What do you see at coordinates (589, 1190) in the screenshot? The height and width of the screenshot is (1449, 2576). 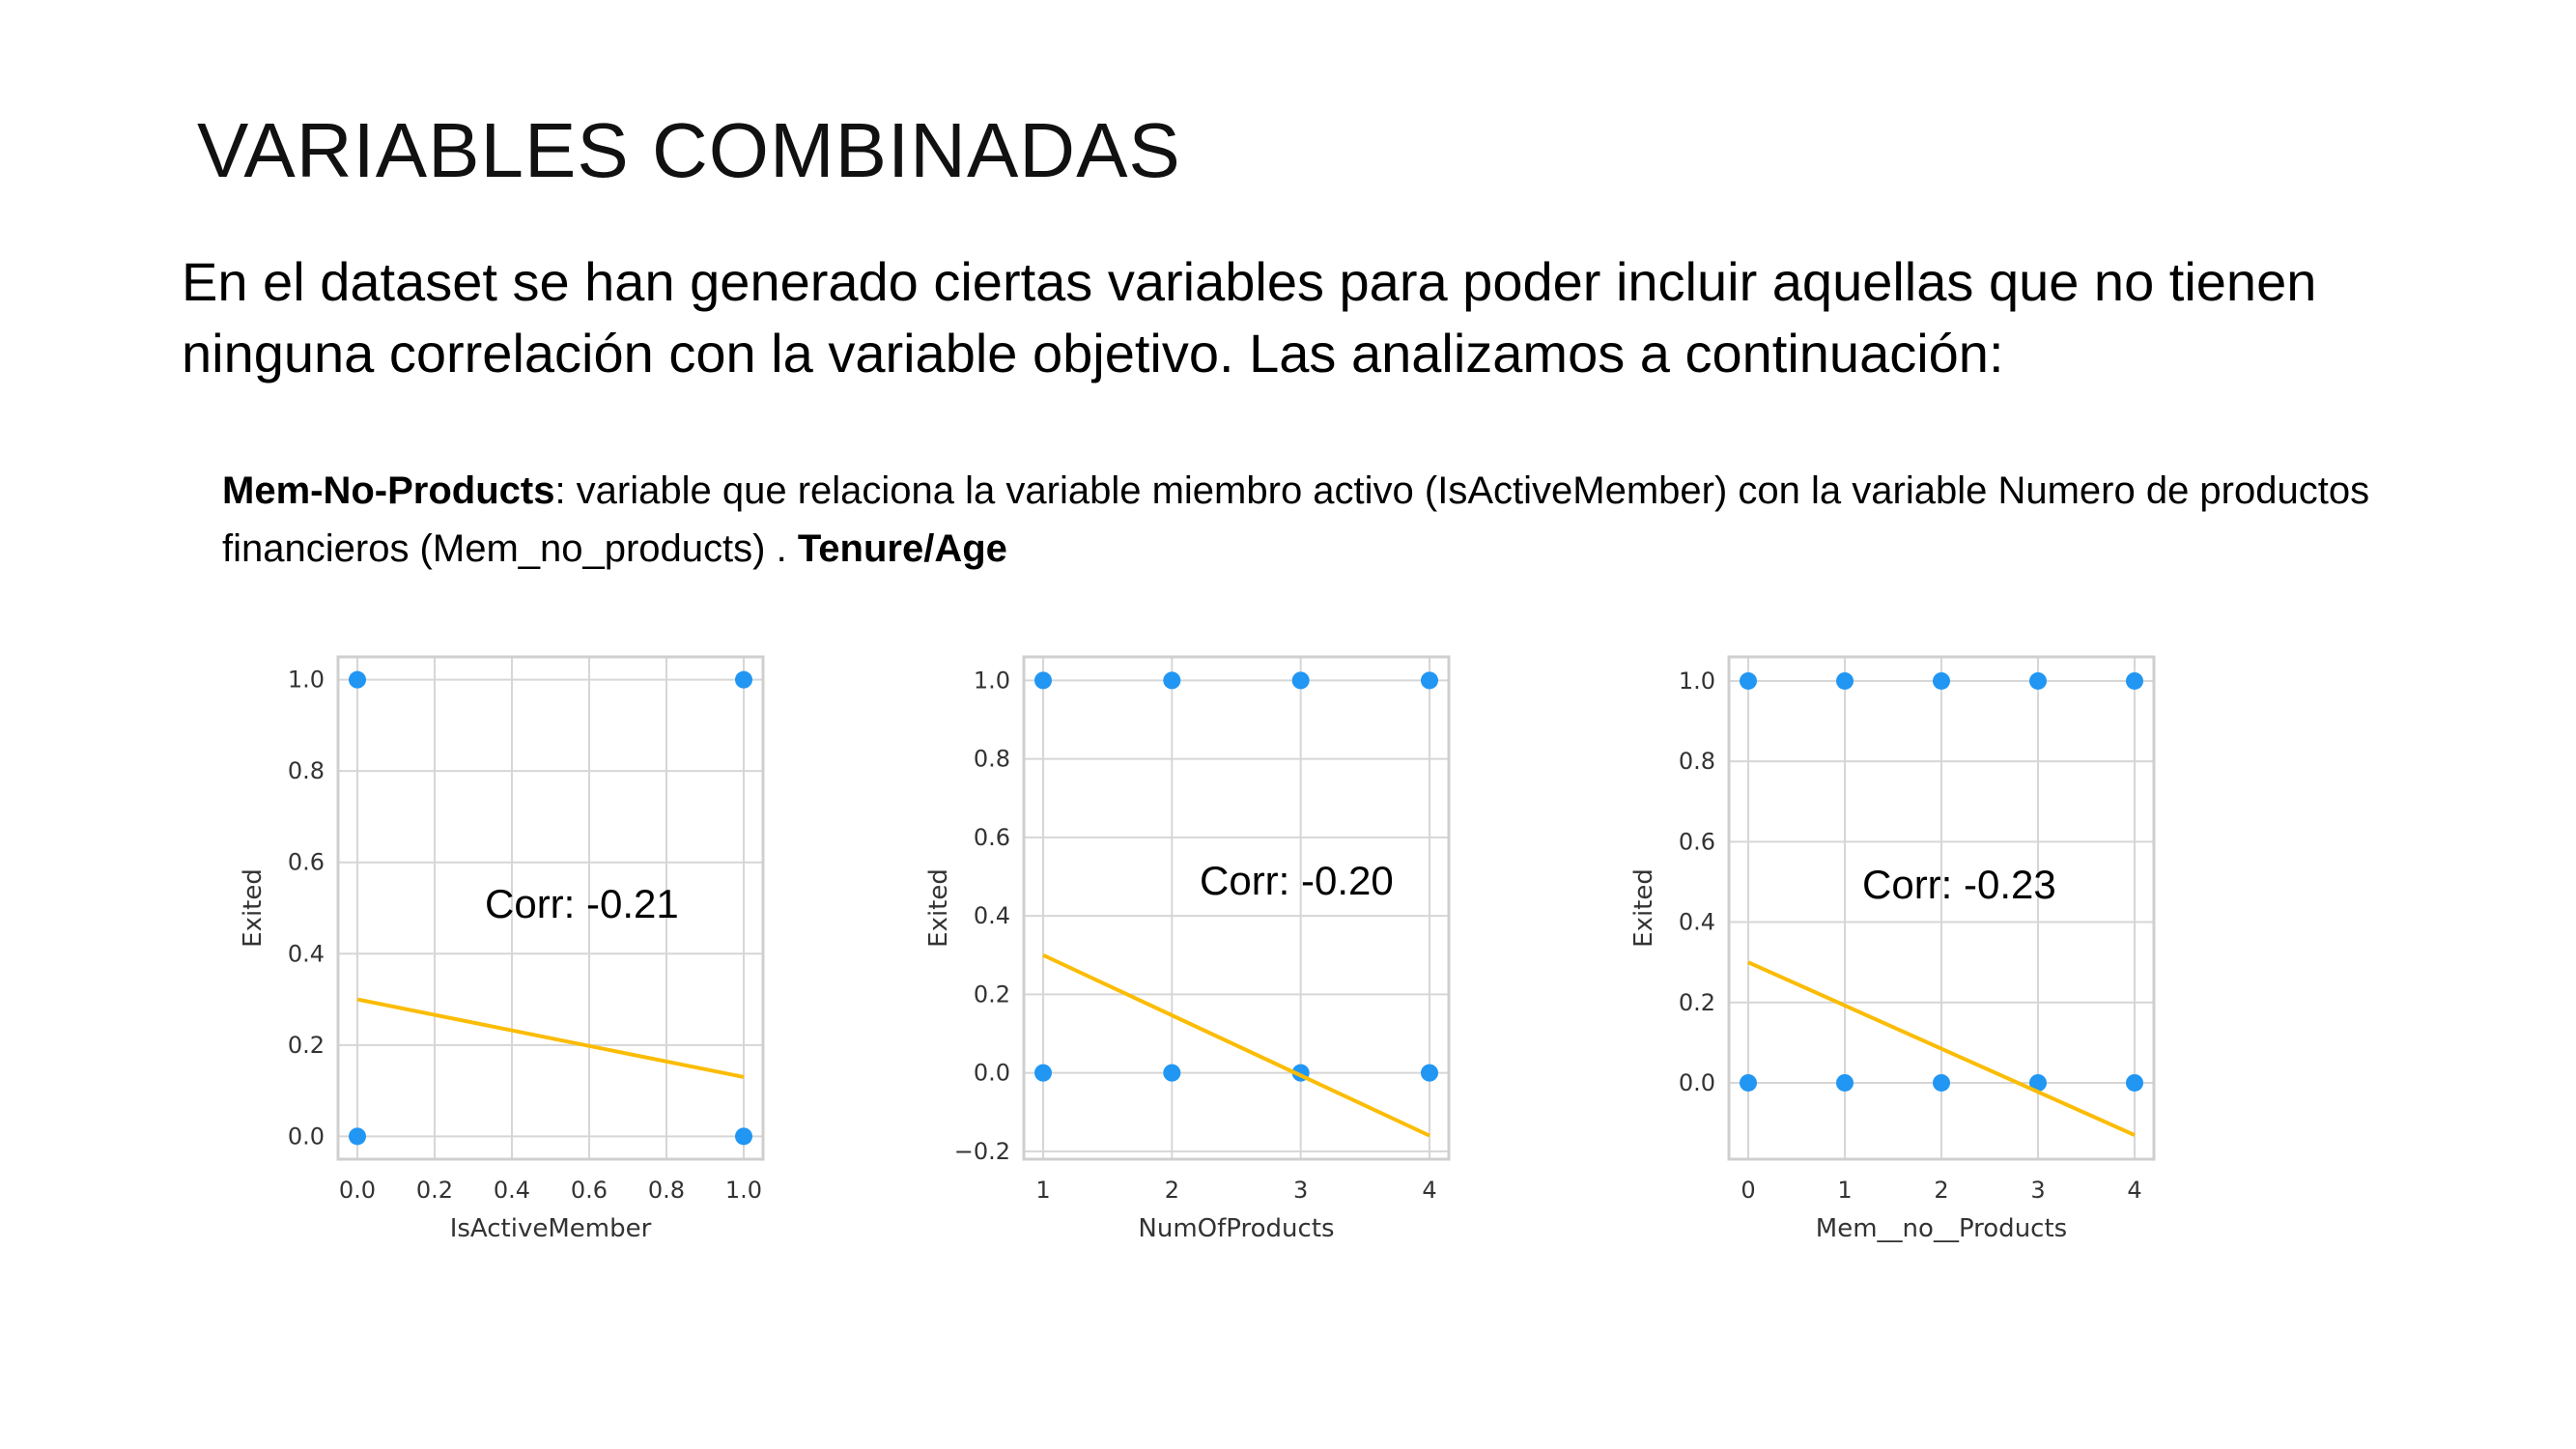 I see `x-tick-label: 0.6` at bounding box center [589, 1190].